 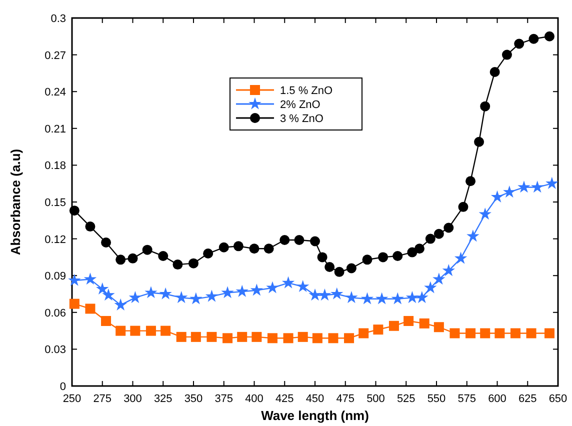 I want to click on y-axis-title: Absorbance (a.u), so click(x=15, y=202).